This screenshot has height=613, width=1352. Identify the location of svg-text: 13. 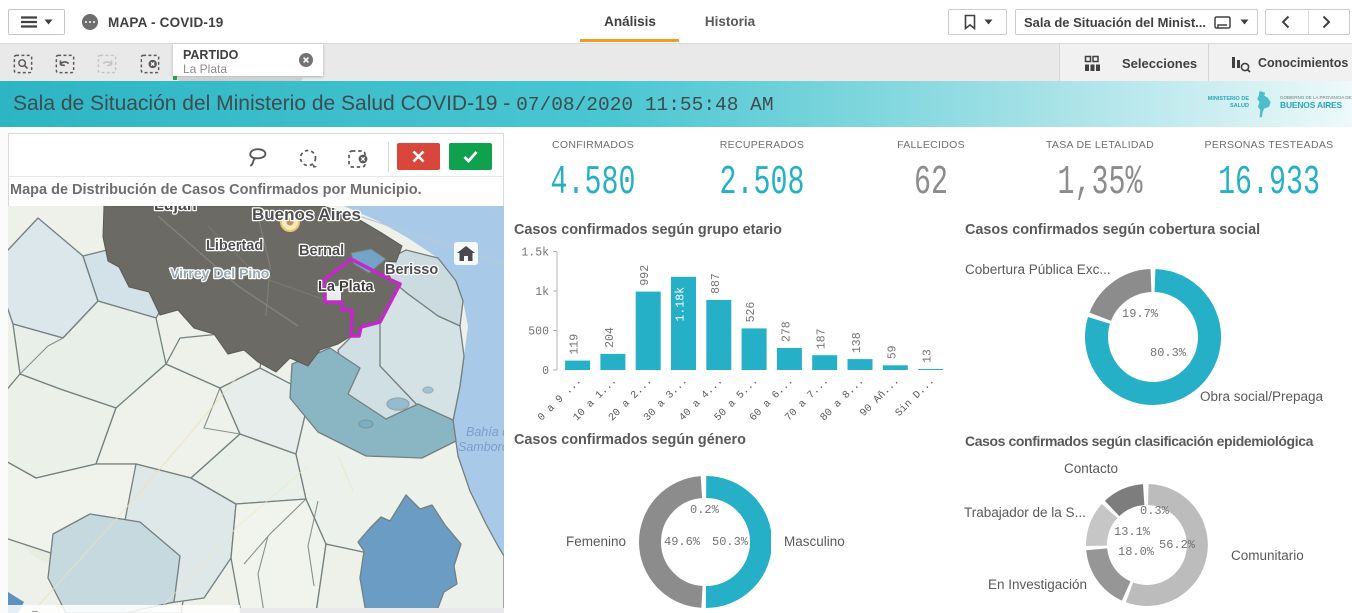
(928, 356).